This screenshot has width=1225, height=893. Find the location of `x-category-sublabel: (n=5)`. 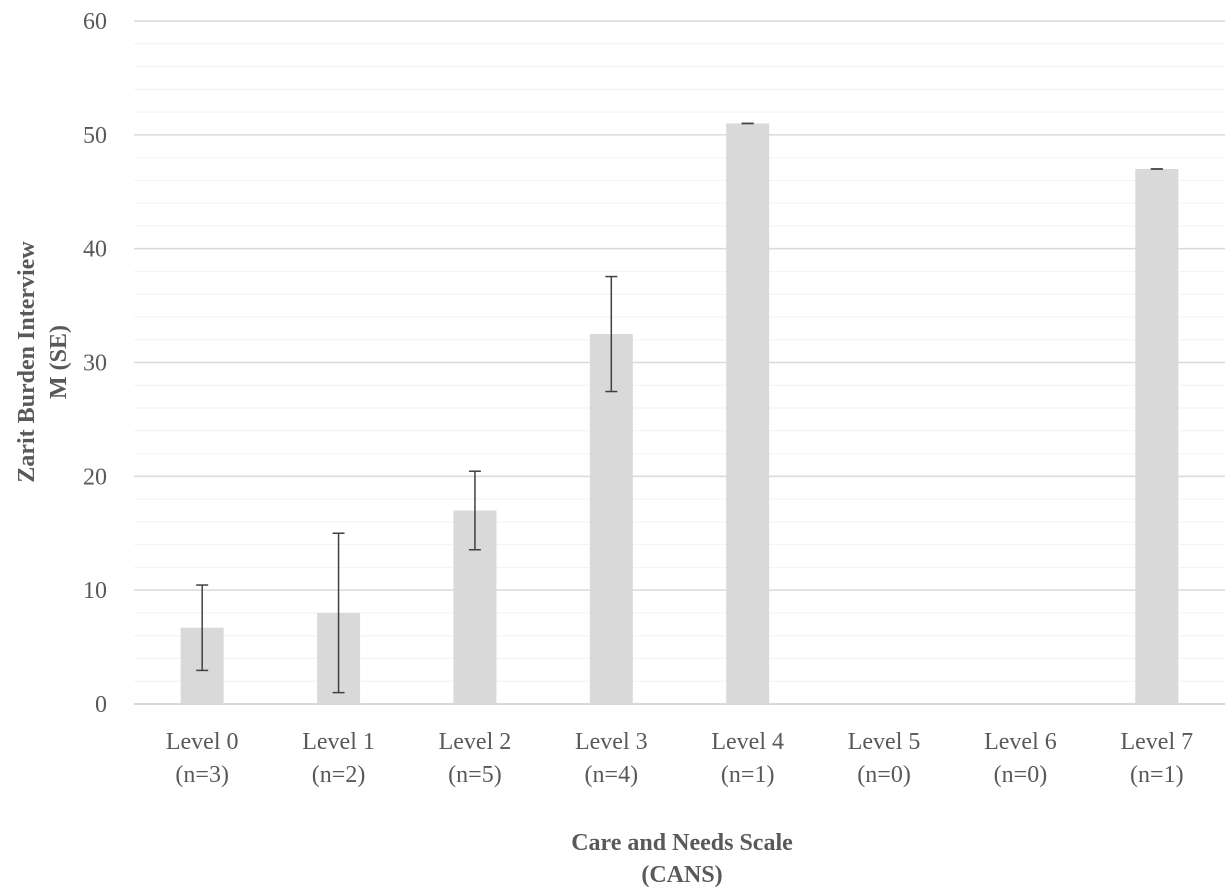

x-category-sublabel: (n=5) is located at coordinates (475, 775).